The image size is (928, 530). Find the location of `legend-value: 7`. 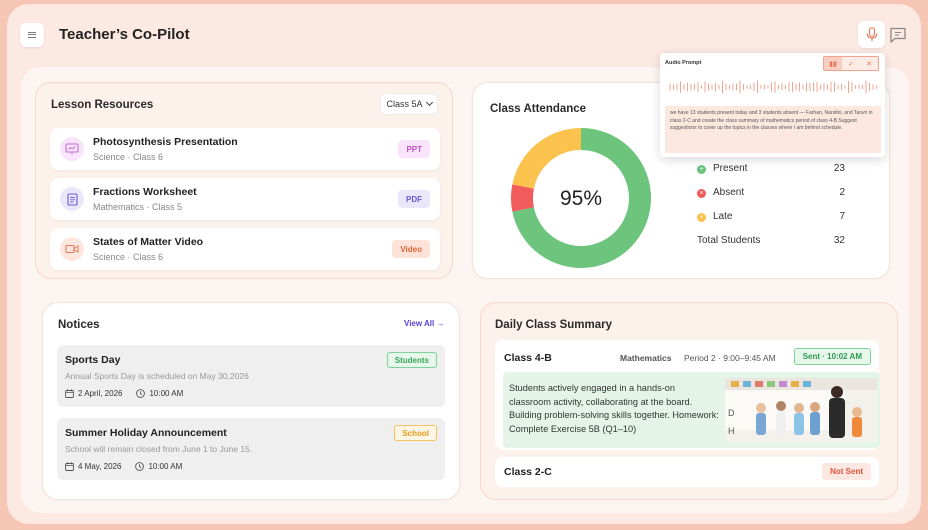

legend-value: 7 is located at coordinates (842, 216).